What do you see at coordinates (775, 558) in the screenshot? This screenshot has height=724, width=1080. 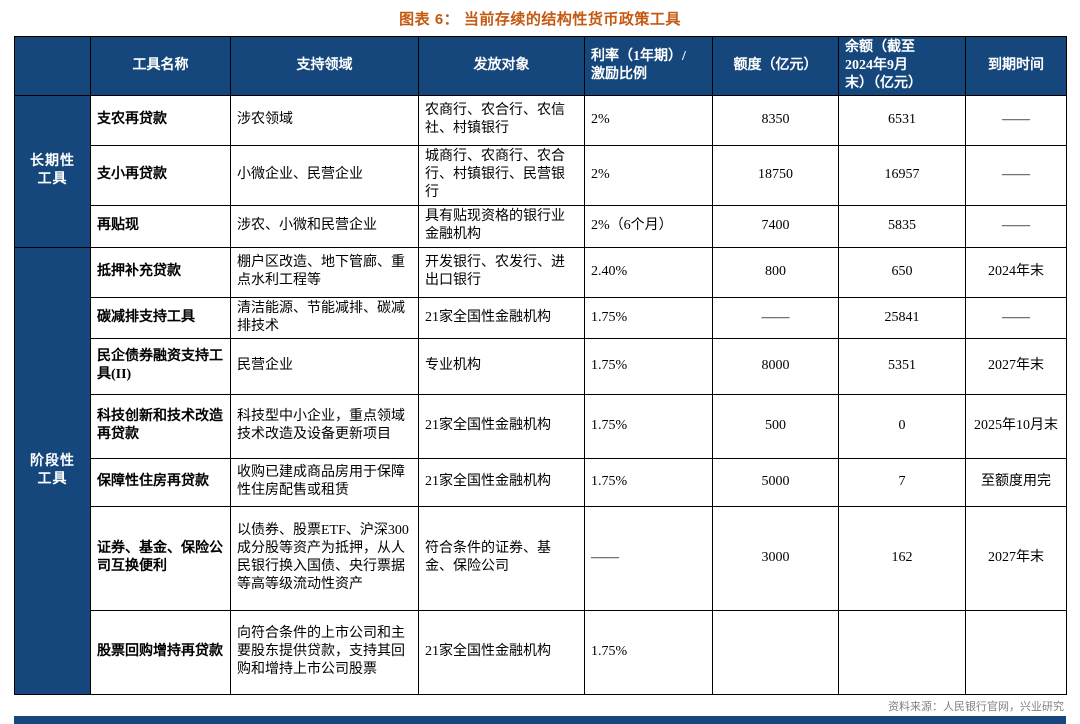 I see `cell-quota: 3000` at bounding box center [775, 558].